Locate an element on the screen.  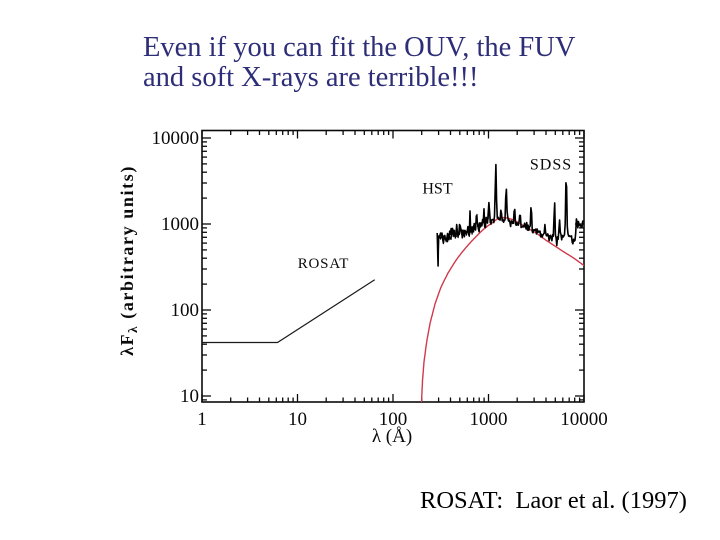
svg-text: λ (Å) is located at coordinates (392, 436).